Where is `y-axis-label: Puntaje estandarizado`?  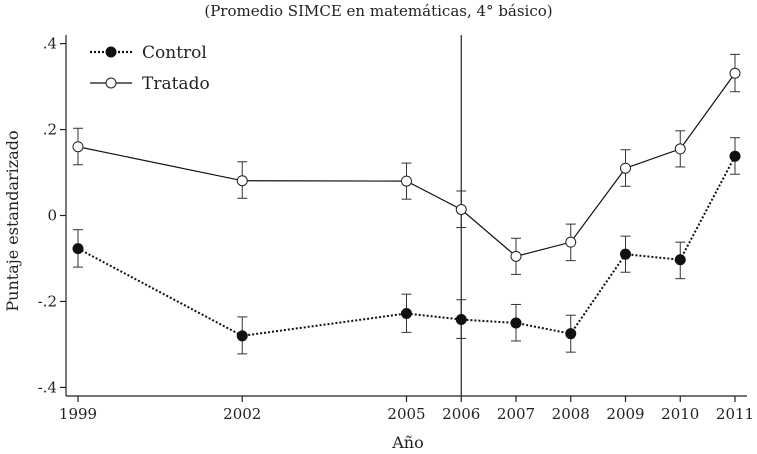
y-axis-label: Puntaje estandarizado is located at coordinates (12, 220).